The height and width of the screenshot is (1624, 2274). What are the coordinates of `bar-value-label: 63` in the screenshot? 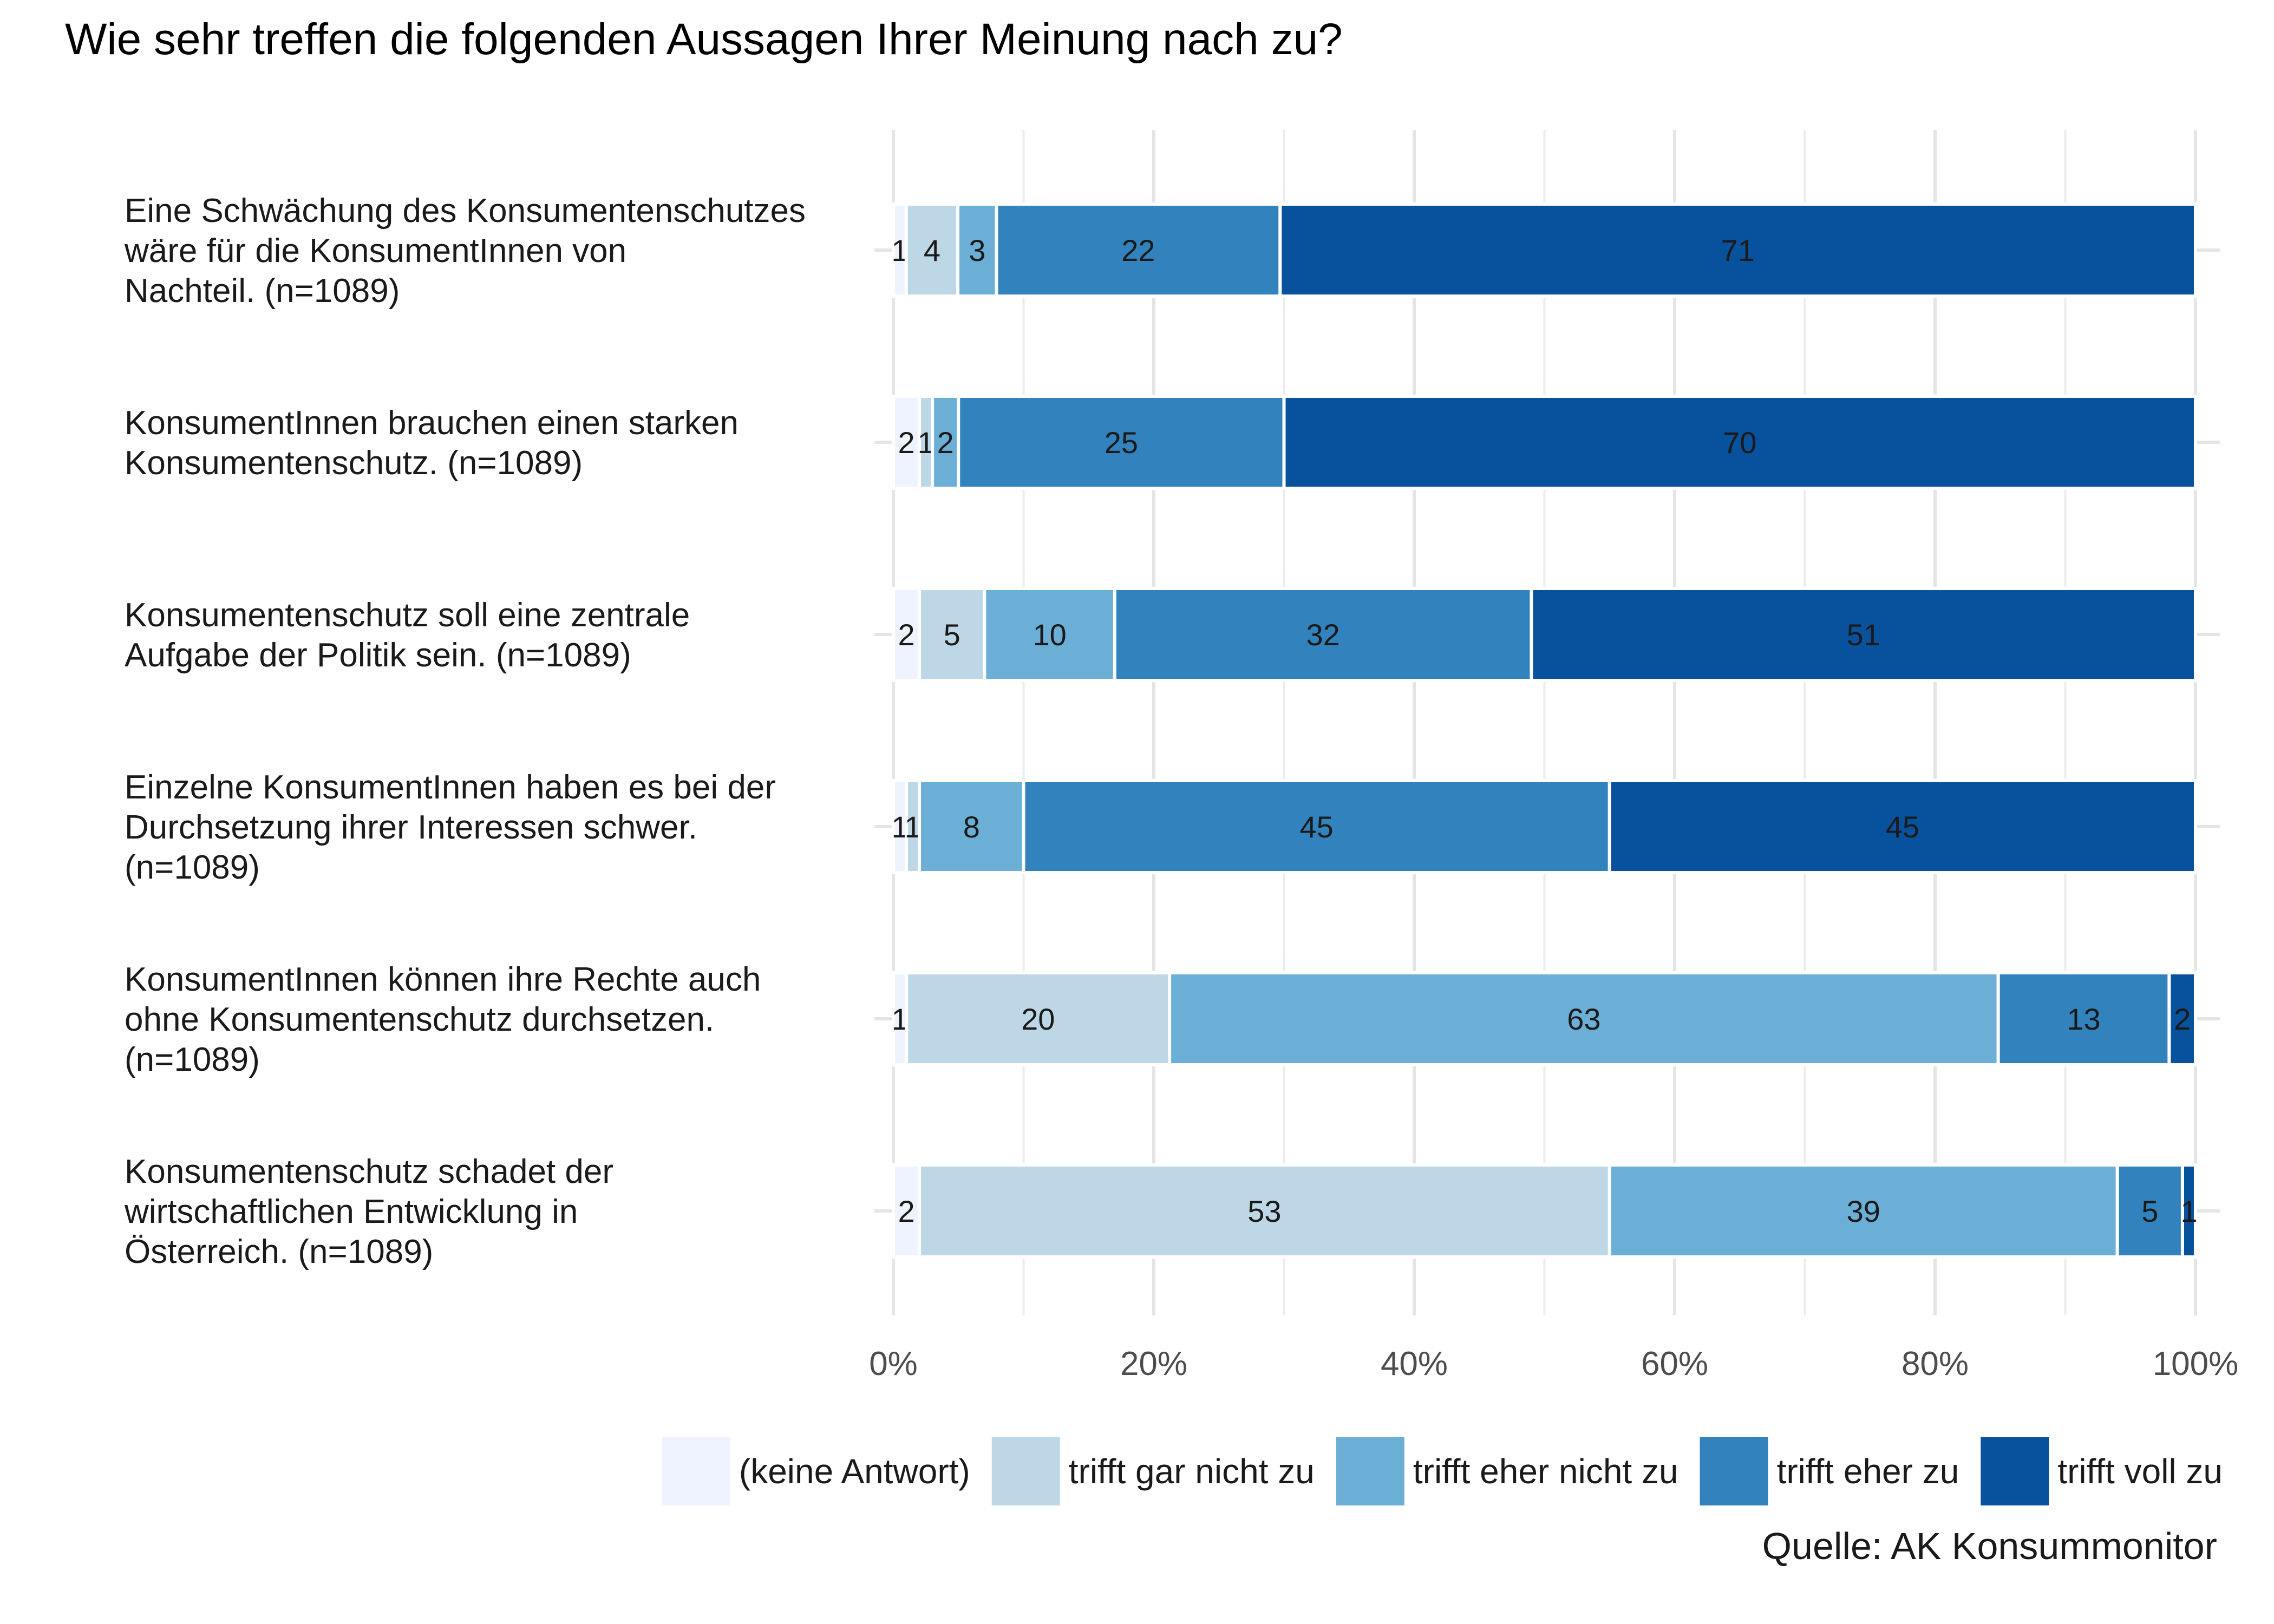 It's located at (1584, 1019).